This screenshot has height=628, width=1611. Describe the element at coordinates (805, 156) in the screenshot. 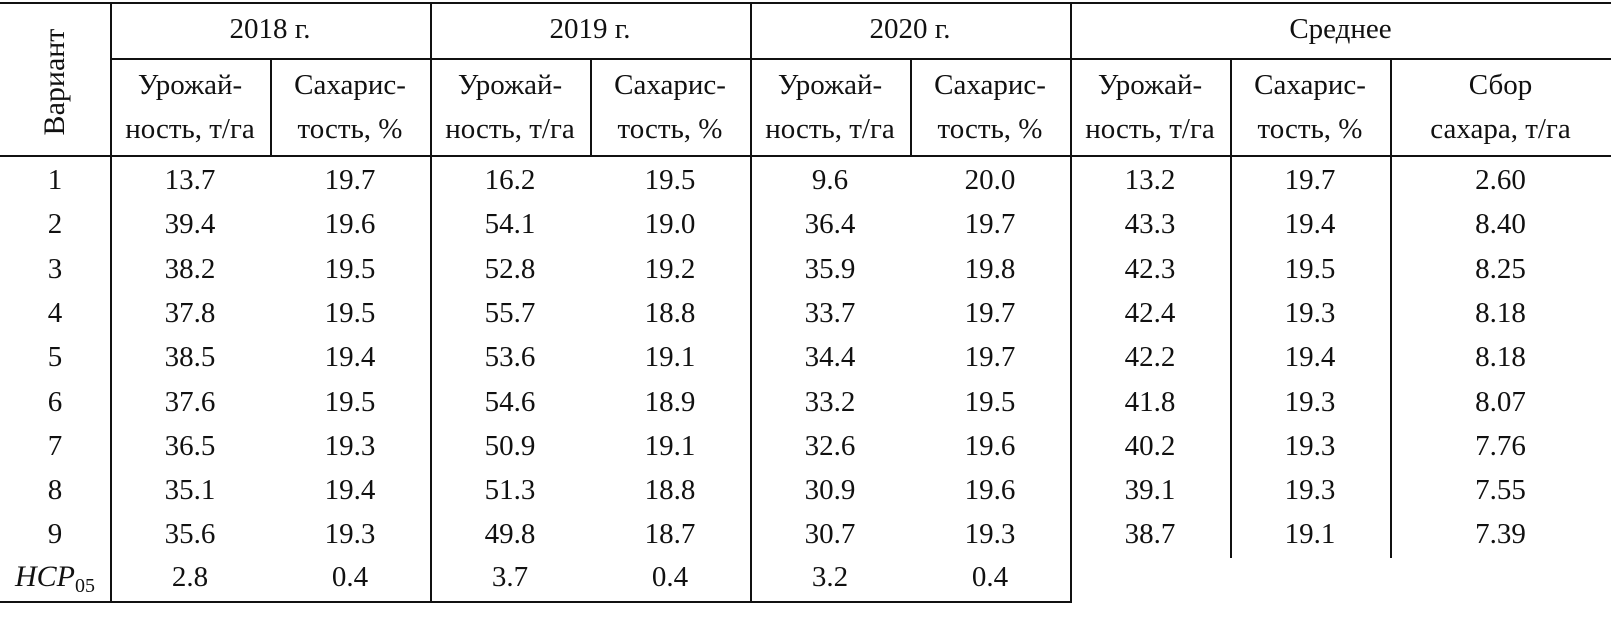

I see `header-bottom-rule` at that location.